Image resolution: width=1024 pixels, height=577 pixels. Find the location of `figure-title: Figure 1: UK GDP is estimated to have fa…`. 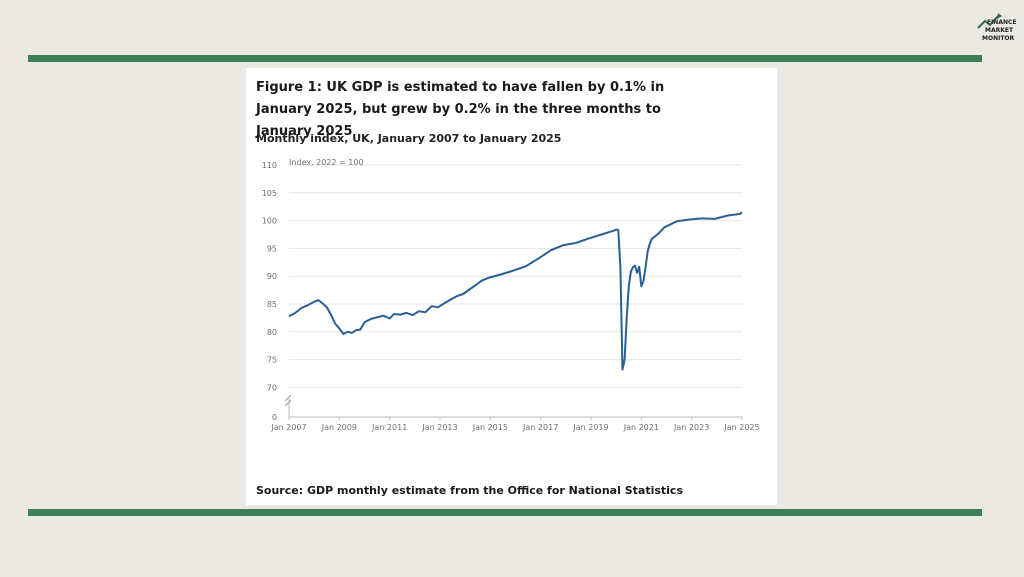

figure-title: Figure 1: UK GDP is estimated to have fa… is located at coordinates (460, 109).